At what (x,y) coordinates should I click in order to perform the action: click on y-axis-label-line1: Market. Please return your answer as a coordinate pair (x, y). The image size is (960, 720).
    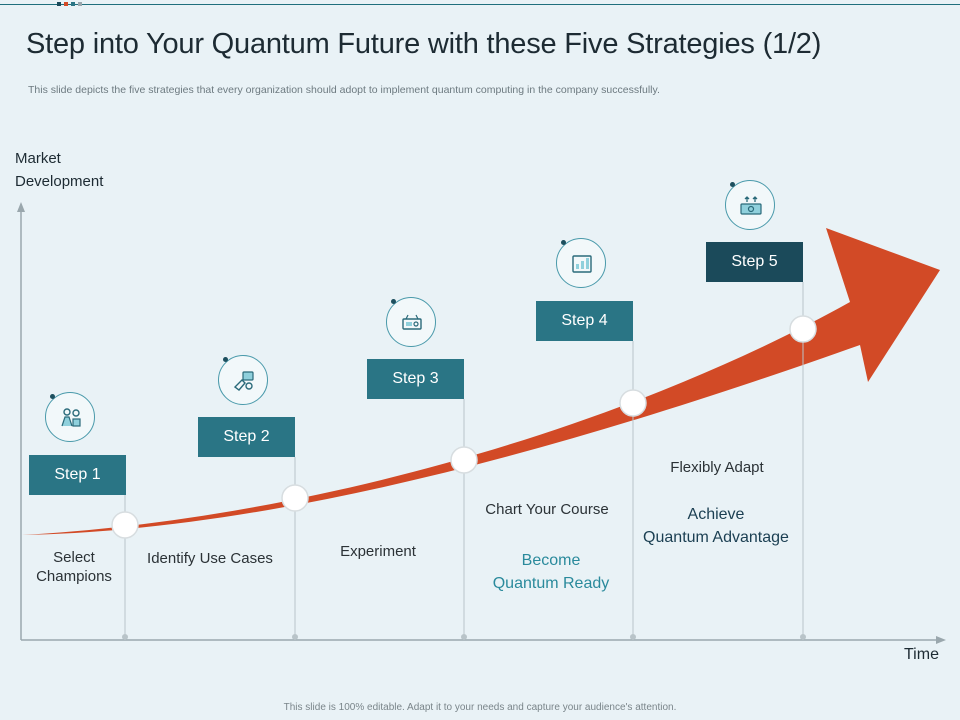
    Looking at the image, I should click on (38, 158).